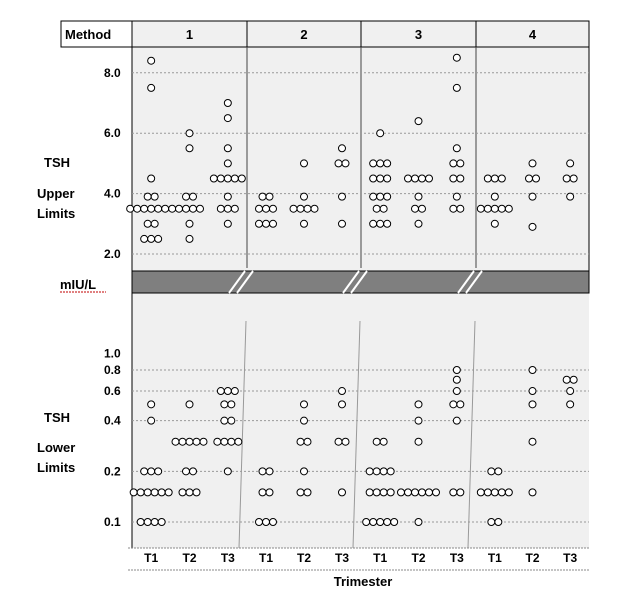 The image size is (620, 596). Describe the element at coordinates (88, 34) in the screenshot. I see `method-header-label: Method` at that location.